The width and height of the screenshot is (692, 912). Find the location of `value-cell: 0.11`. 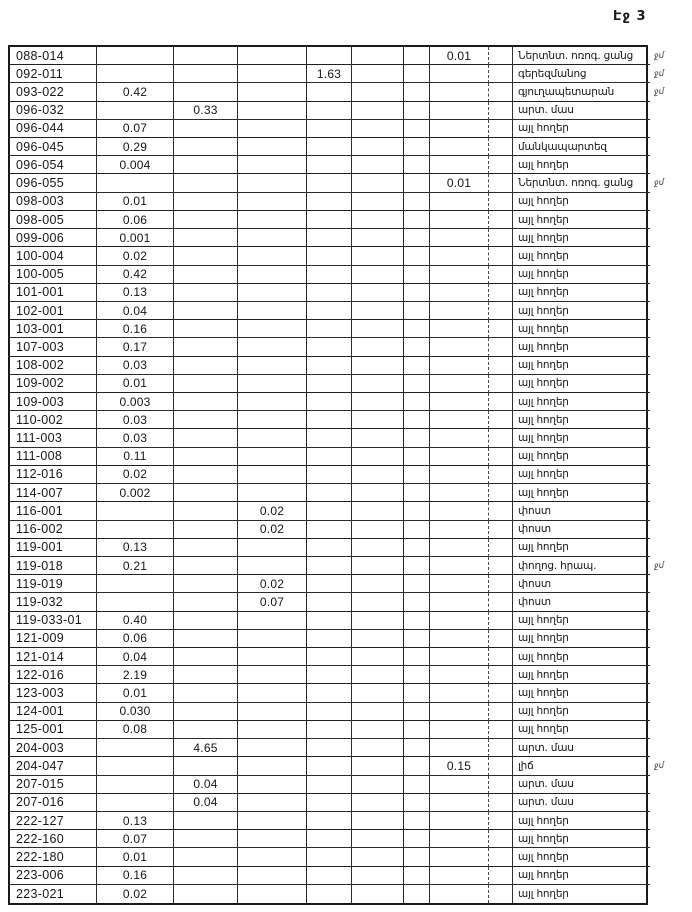

value-cell: 0.11 is located at coordinates (135, 456).